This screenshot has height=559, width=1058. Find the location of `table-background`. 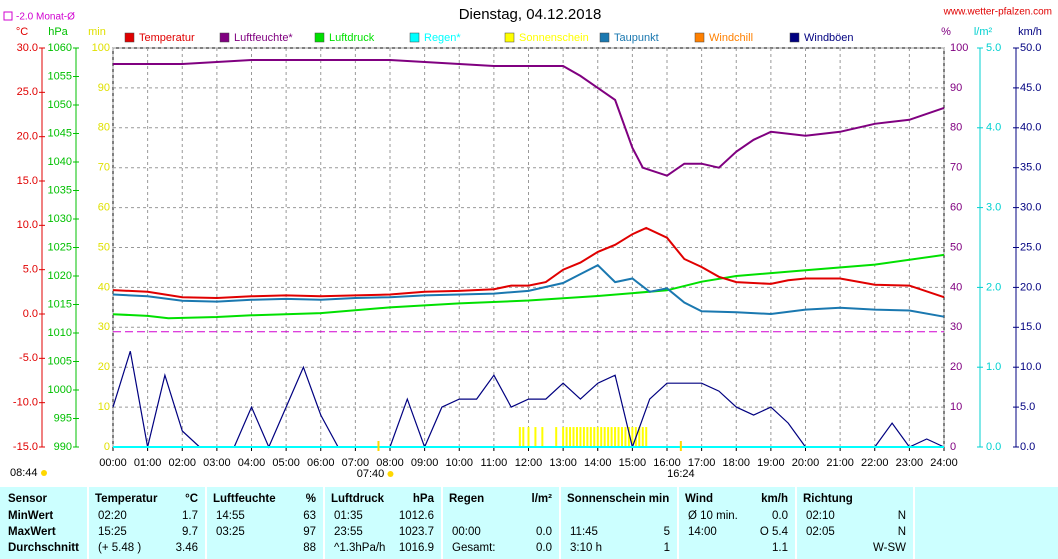

table-background is located at coordinates (529, 523).